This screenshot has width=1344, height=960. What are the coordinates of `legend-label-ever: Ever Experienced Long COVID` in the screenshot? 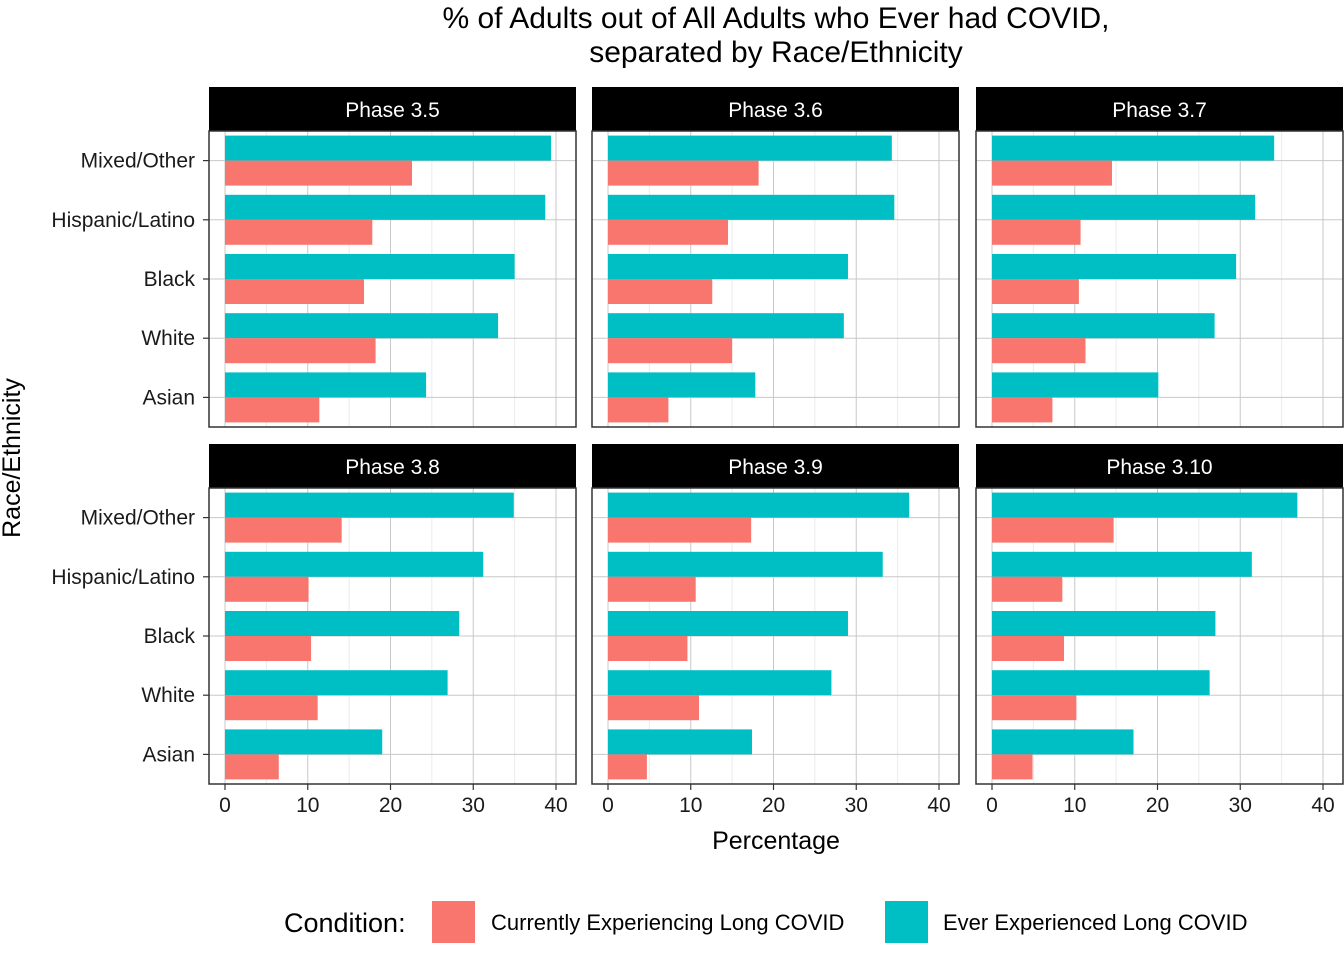 It's located at (1095, 922).